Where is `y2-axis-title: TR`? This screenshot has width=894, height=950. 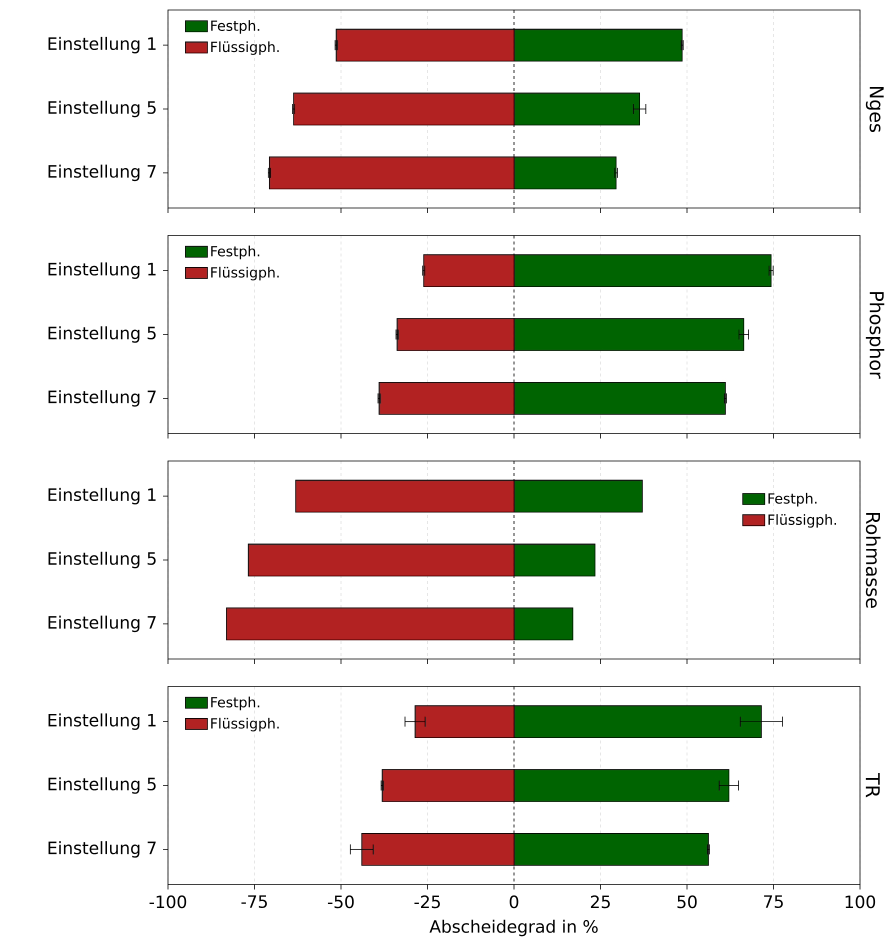 y2-axis-title: TR is located at coordinates (873, 785).